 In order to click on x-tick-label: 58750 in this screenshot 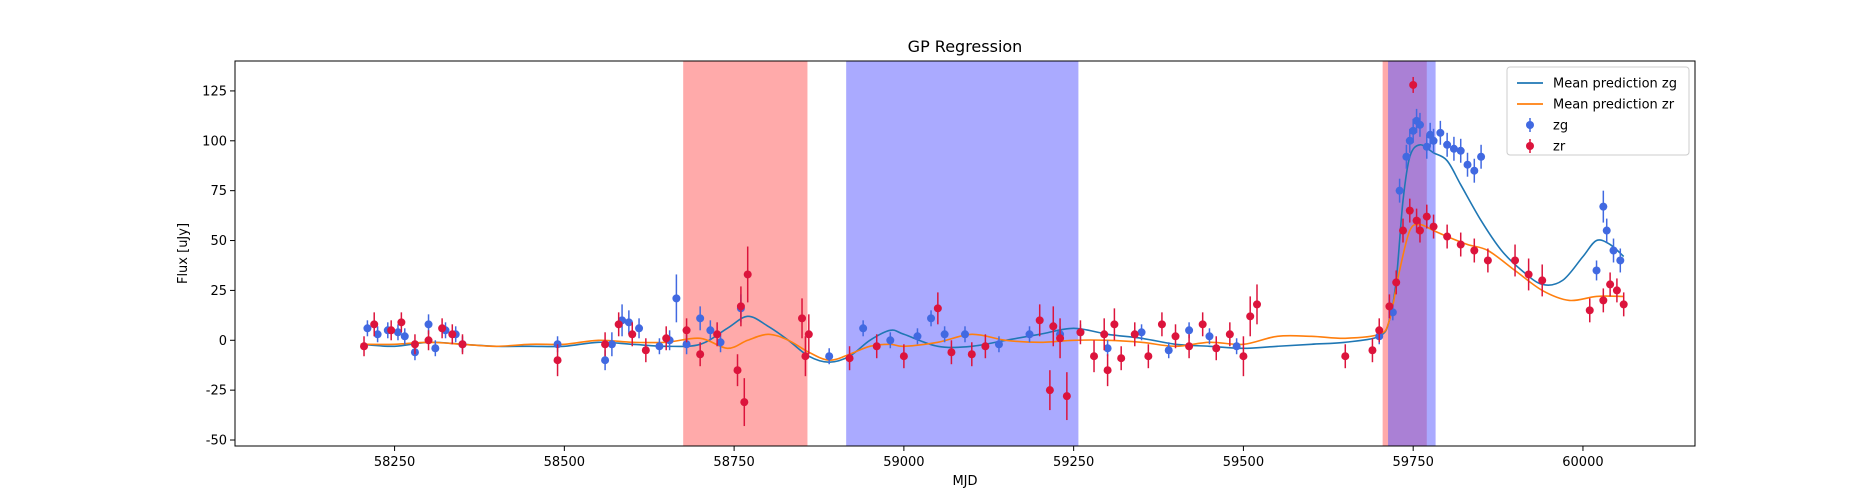, I will do `click(733, 462)`.